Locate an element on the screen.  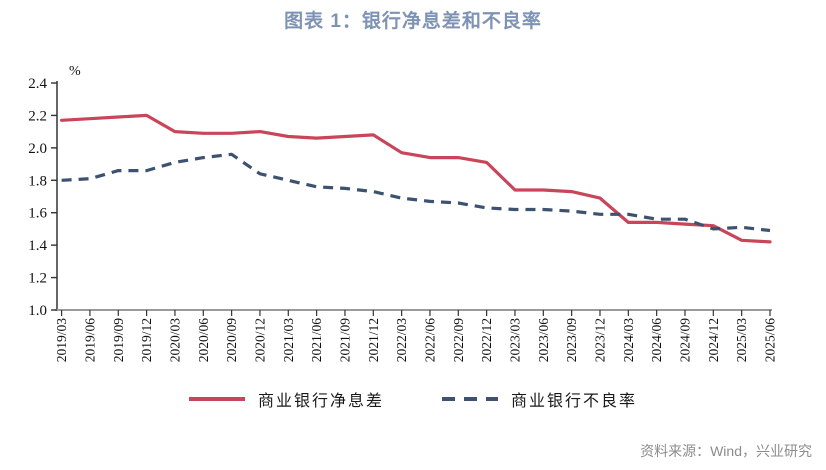
legend-label-nim: 商业银行净息差 is located at coordinates (320, 401).